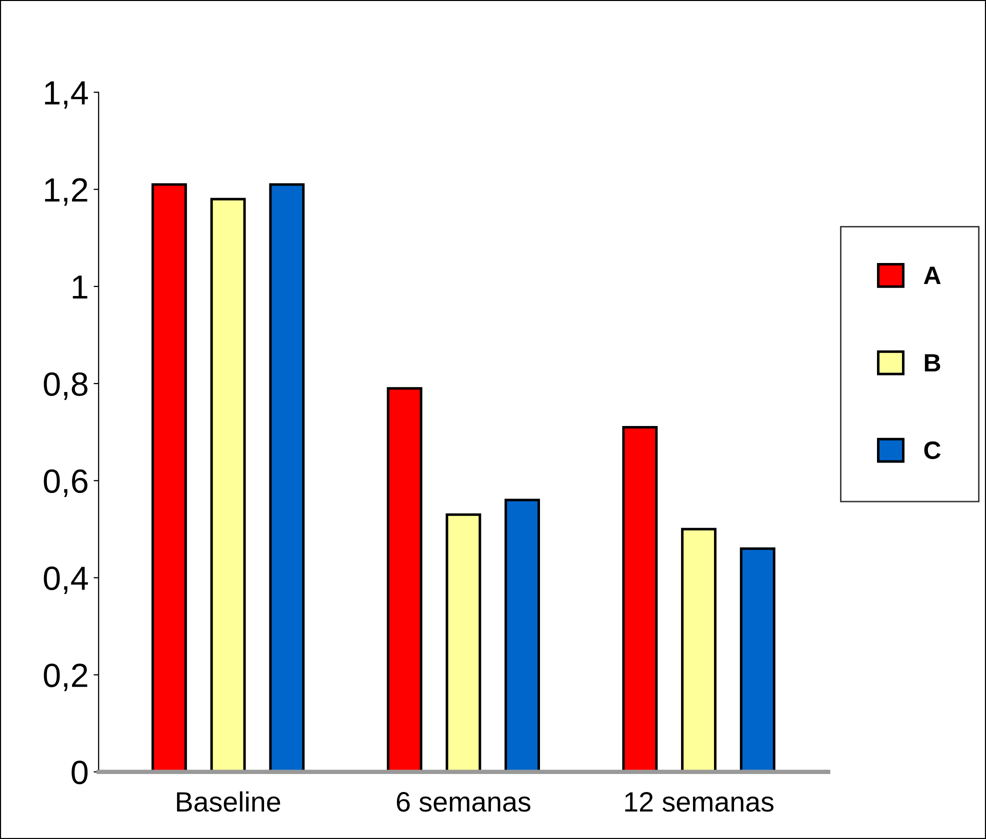 The image size is (986, 839). Describe the element at coordinates (932, 450) in the screenshot. I see `legend-label: C` at that location.